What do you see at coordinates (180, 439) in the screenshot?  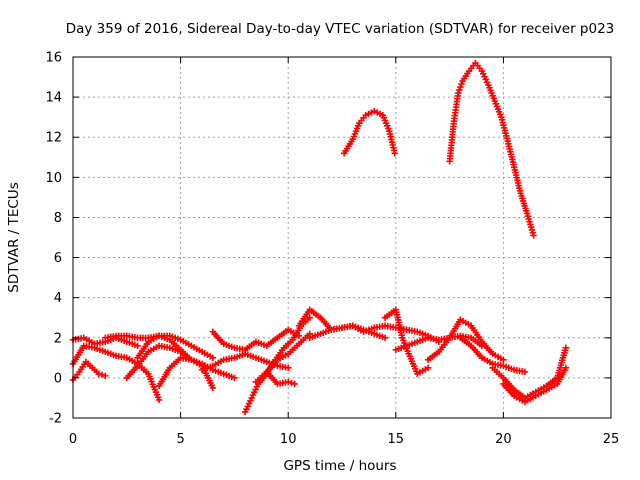 I see `x-tick-label: 5` at bounding box center [180, 439].